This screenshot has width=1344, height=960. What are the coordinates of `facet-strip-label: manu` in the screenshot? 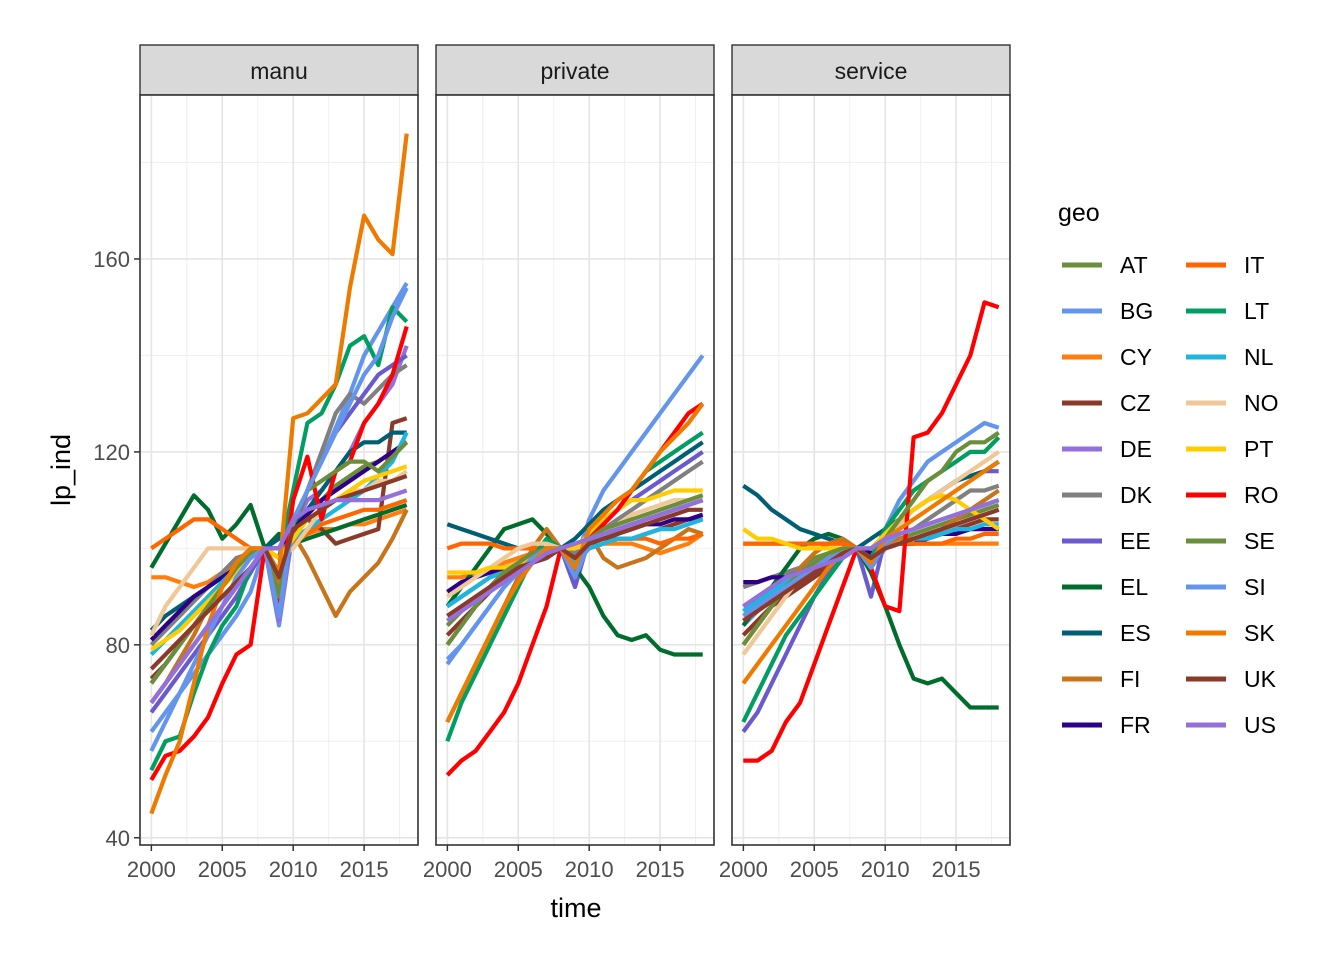 It's located at (279, 71).